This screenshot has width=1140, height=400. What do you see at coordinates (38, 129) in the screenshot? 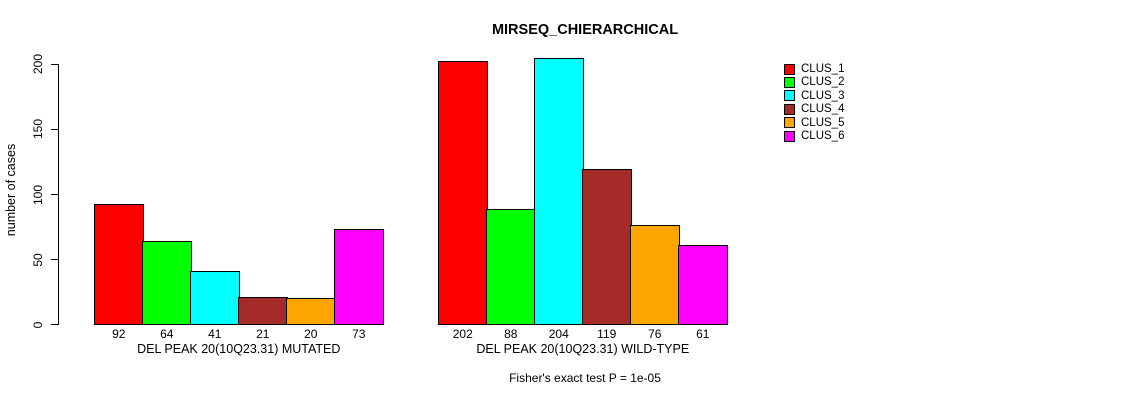
I see `y-tick-label: 150` at bounding box center [38, 129].